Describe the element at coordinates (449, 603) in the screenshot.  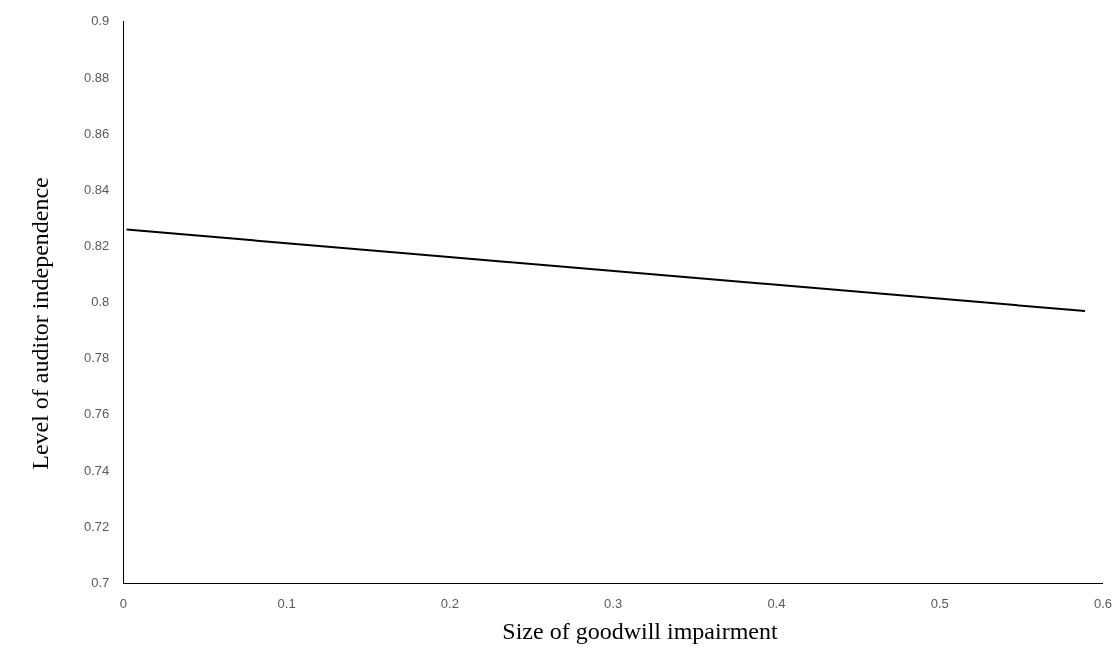
I see `x-tick-label: 0.2` at that location.